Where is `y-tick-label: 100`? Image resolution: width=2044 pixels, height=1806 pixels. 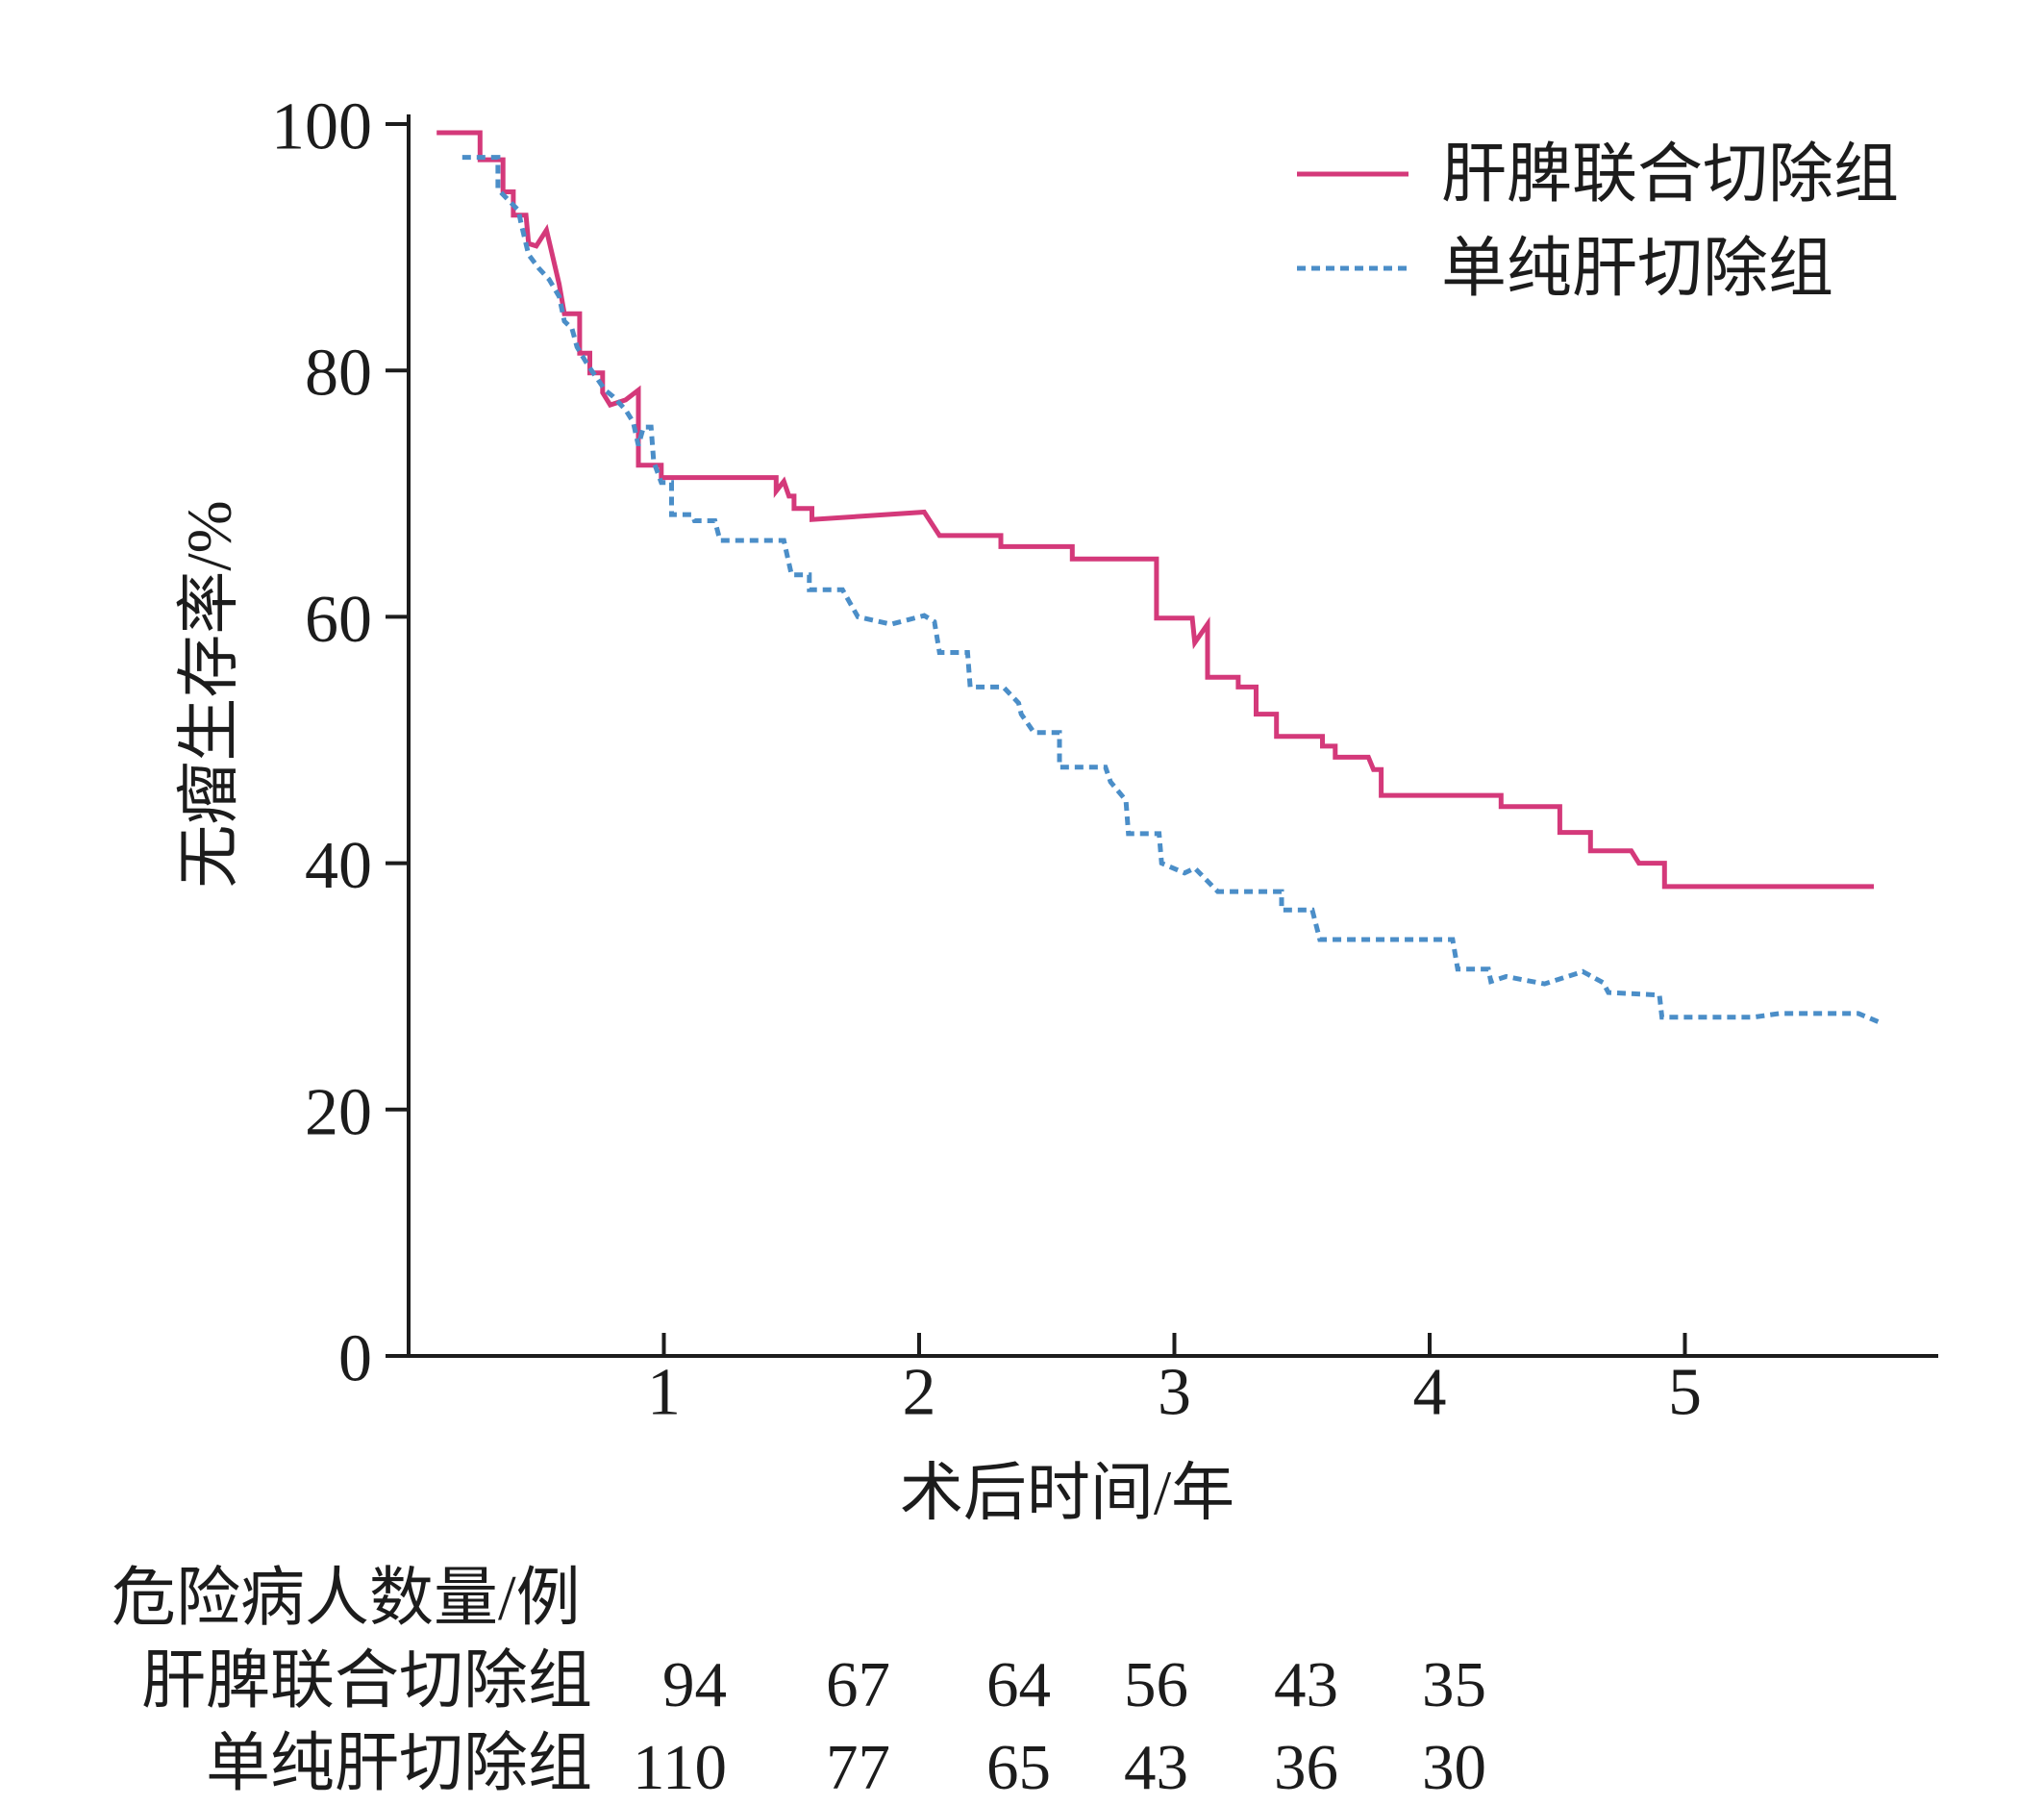
y-tick-label: 100 is located at coordinates (321, 127).